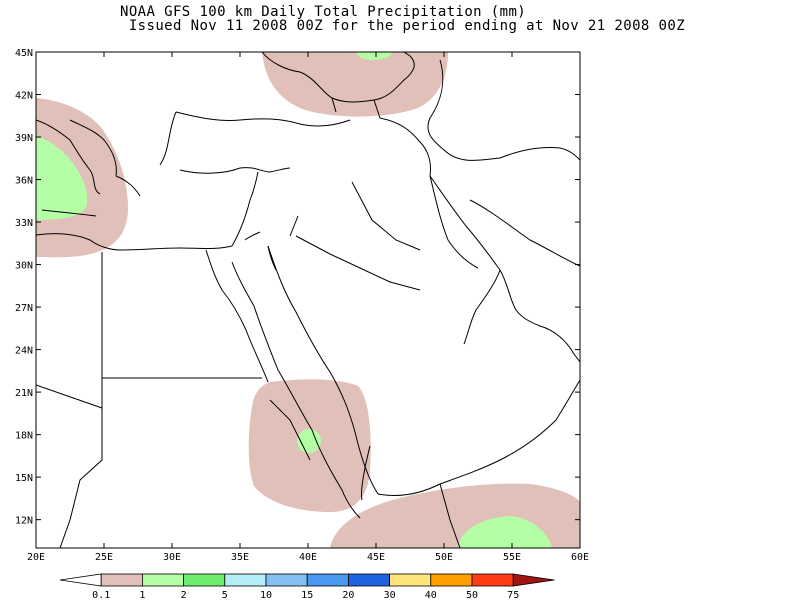 This screenshot has width=800, height=600. What do you see at coordinates (376, 557) in the screenshot?
I see `lon-tick-label: 45E` at bounding box center [376, 557].